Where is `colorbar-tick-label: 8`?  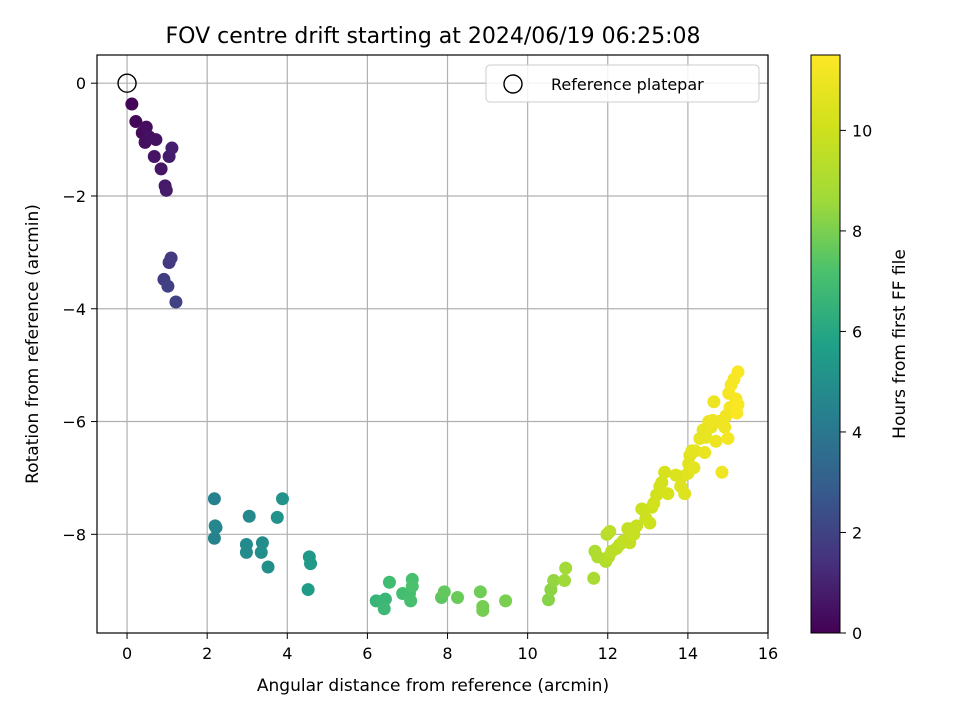
colorbar-tick-label: 8 is located at coordinates (857, 231).